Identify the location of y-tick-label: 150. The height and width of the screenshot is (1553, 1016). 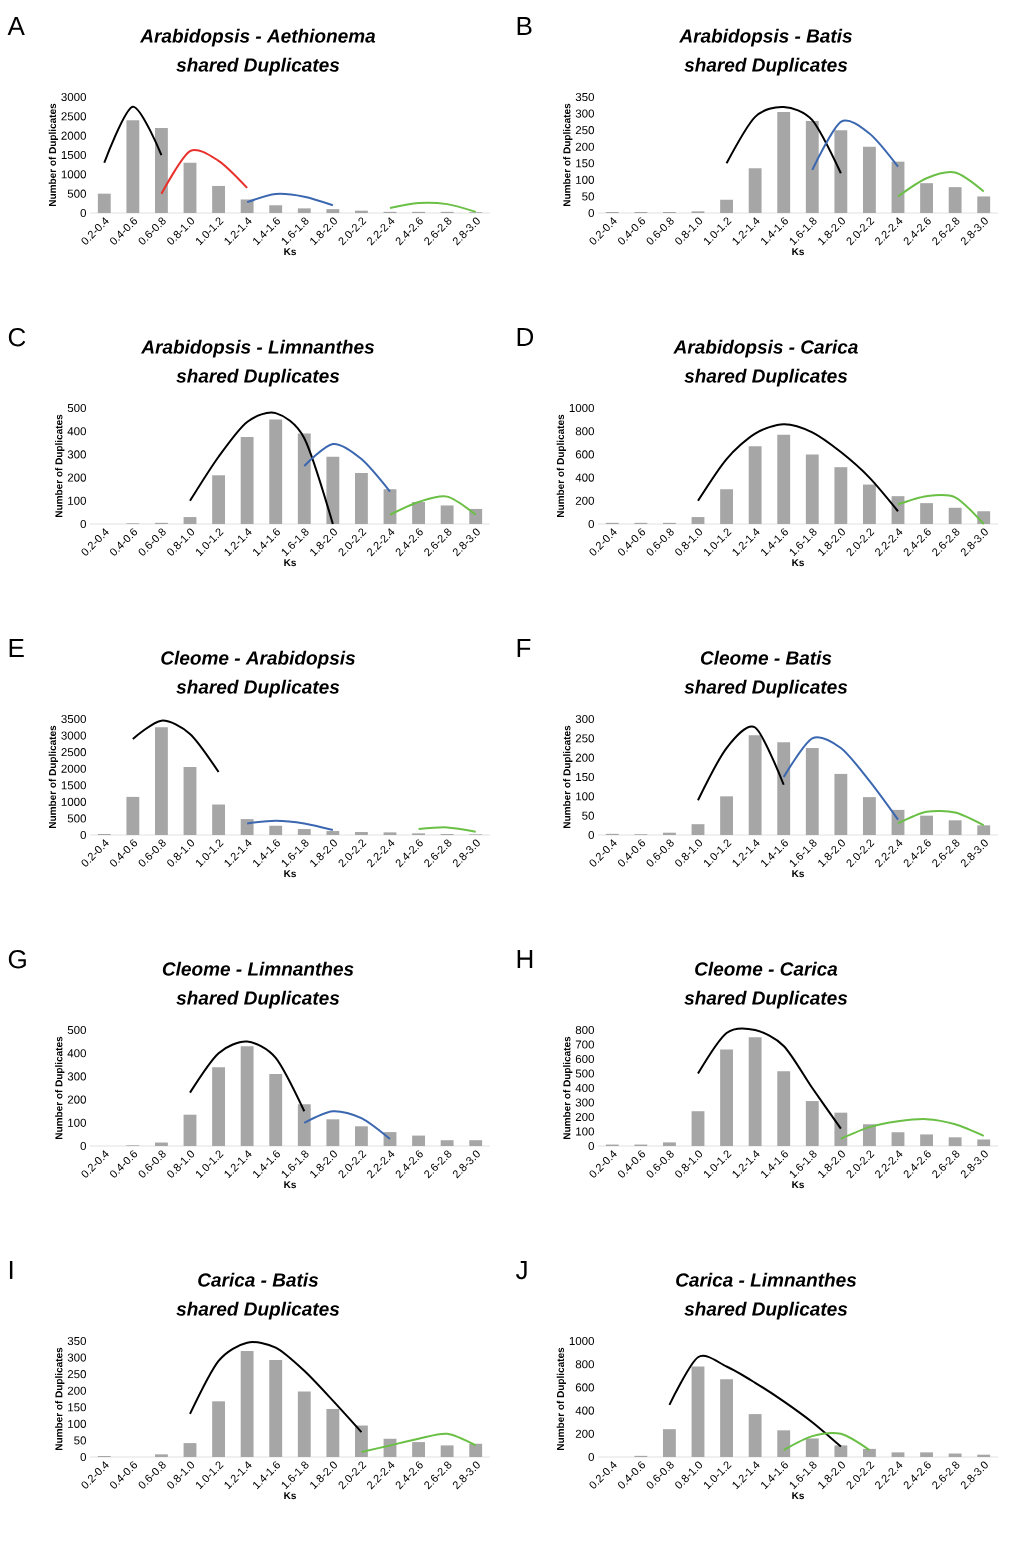
(585, 777).